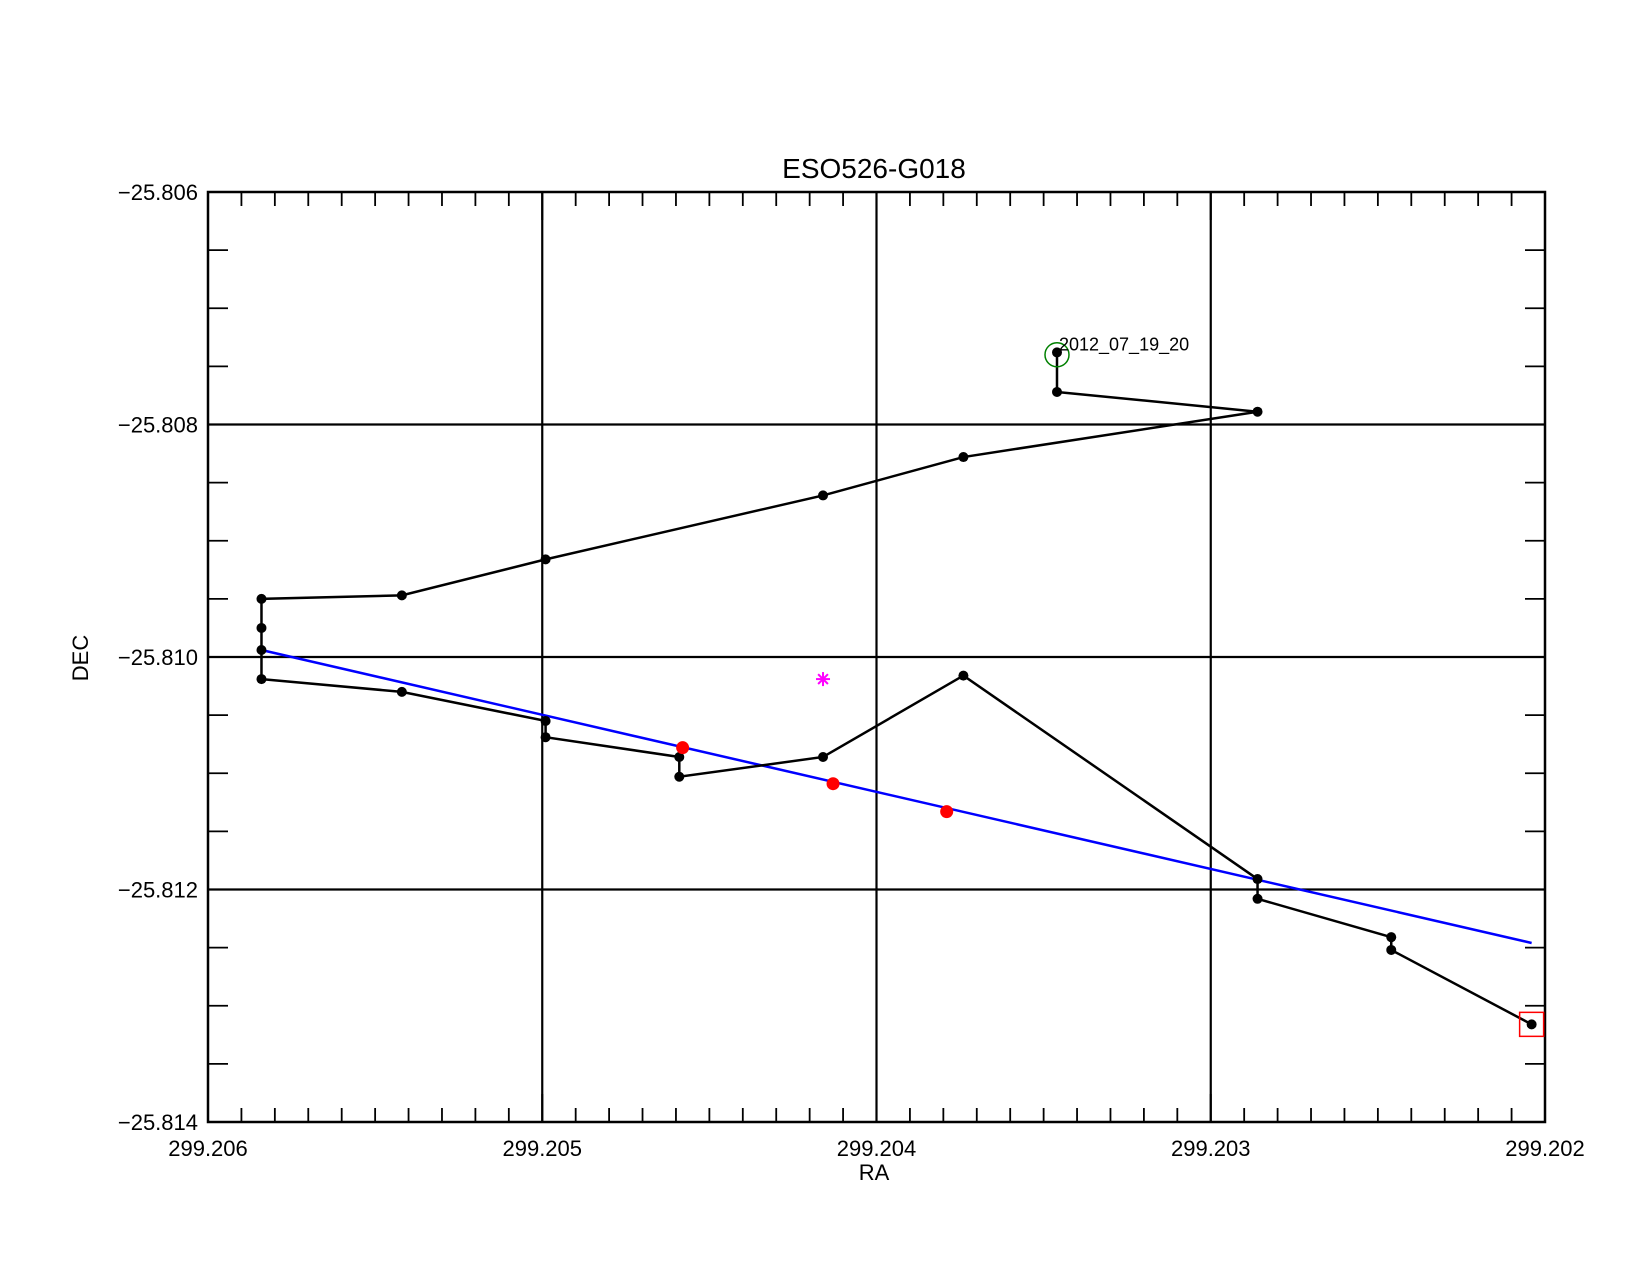  I want to click on x-tick-label: 299.205, so click(542, 1148).